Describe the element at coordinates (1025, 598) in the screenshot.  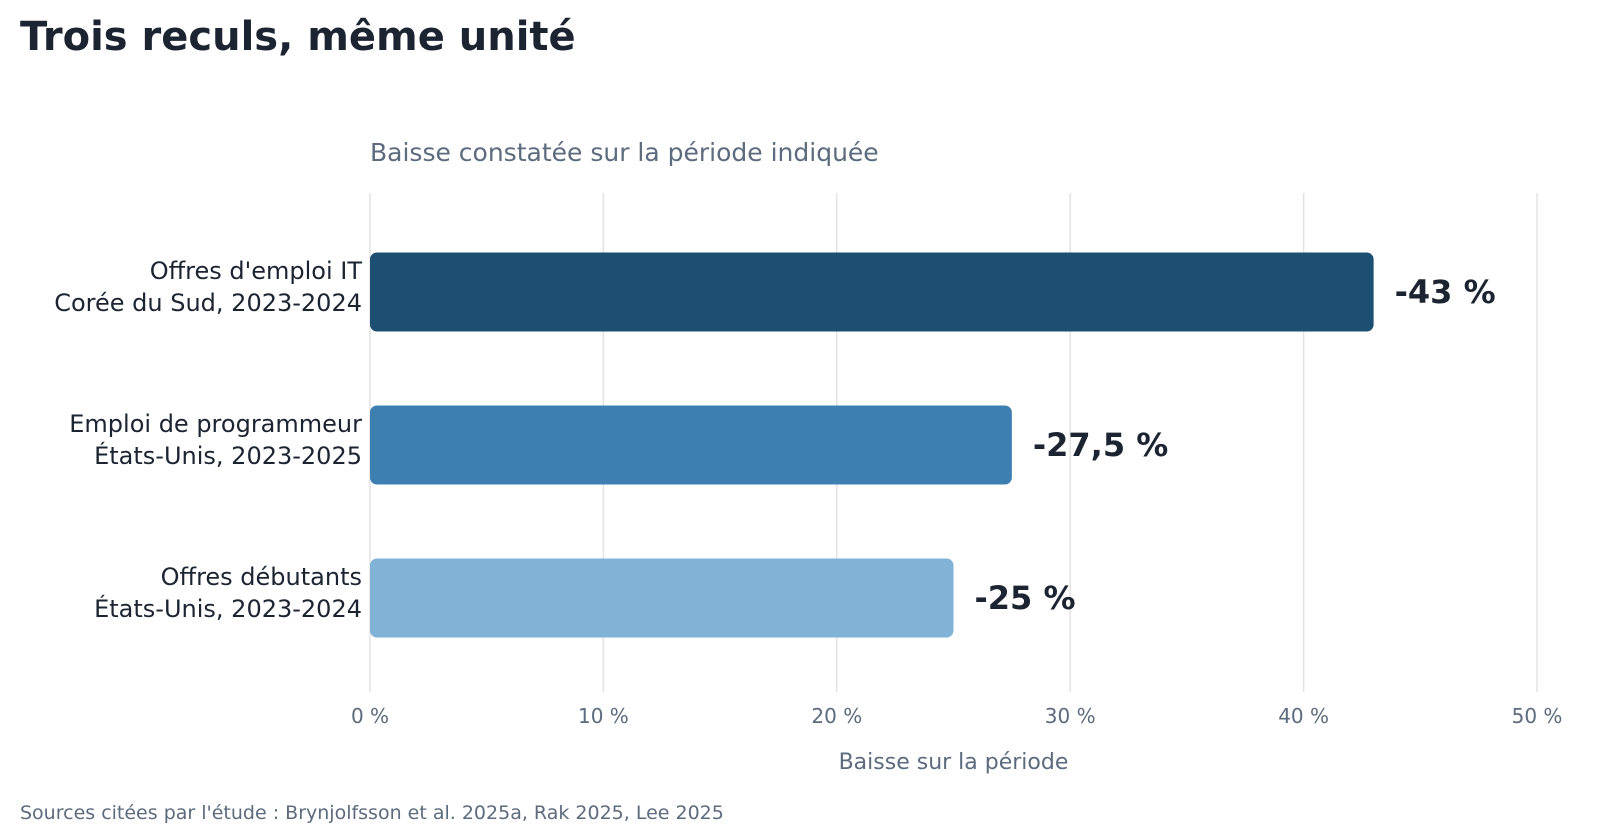
I see `bar-value-label: -25 %` at that location.